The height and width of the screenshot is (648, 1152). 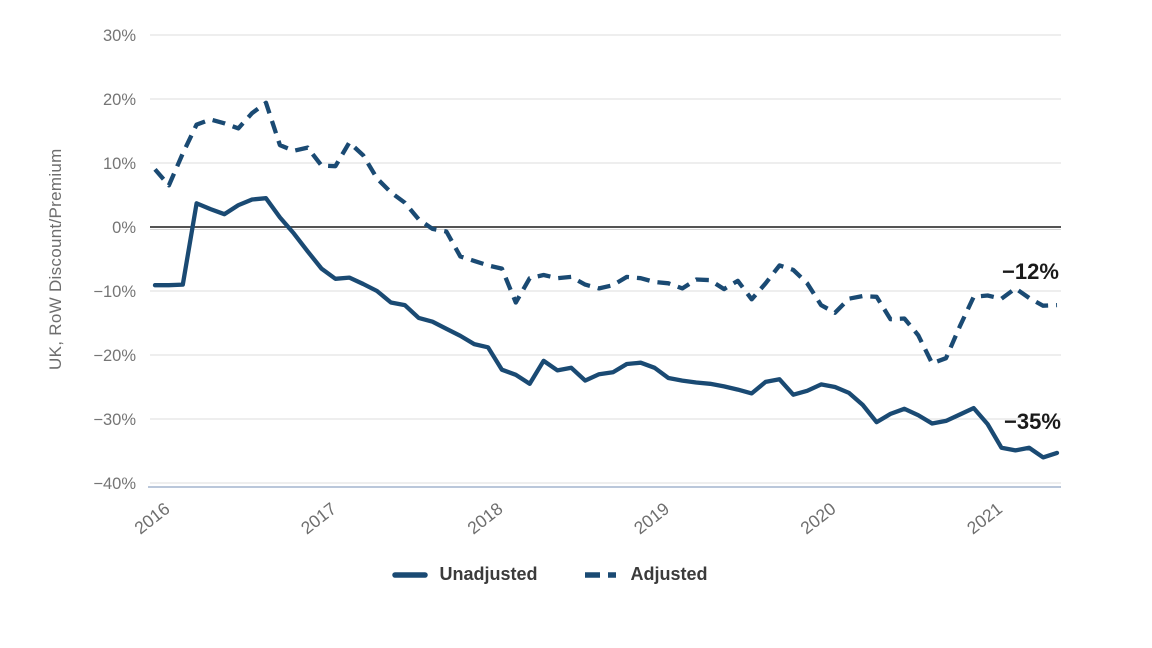 I want to click on y-tick-label: −10%, so click(x=114, y=292).